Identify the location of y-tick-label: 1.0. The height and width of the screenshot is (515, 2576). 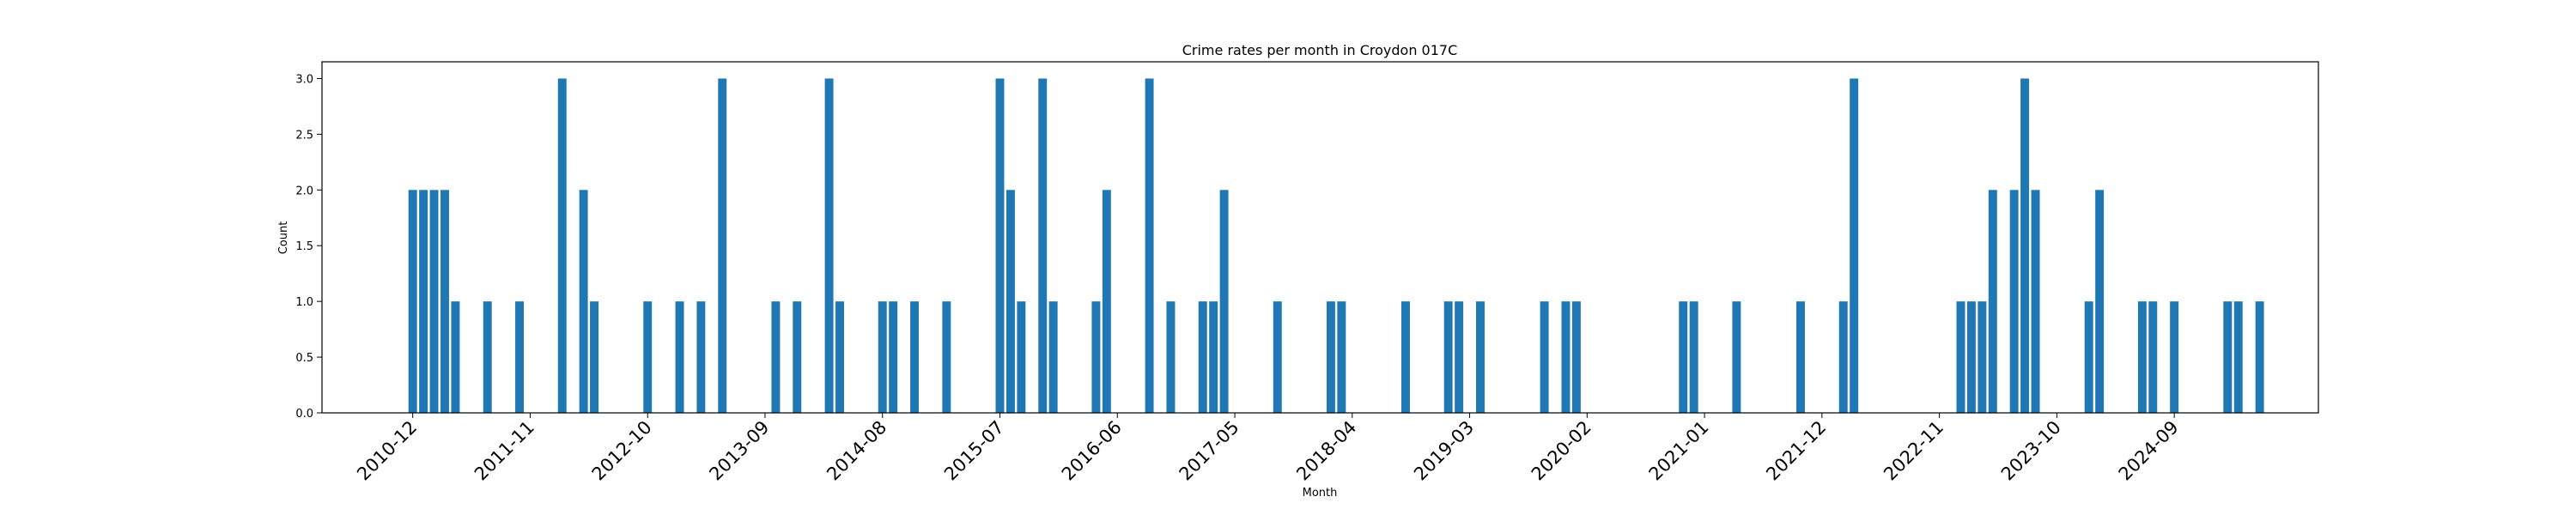
(304, 302).